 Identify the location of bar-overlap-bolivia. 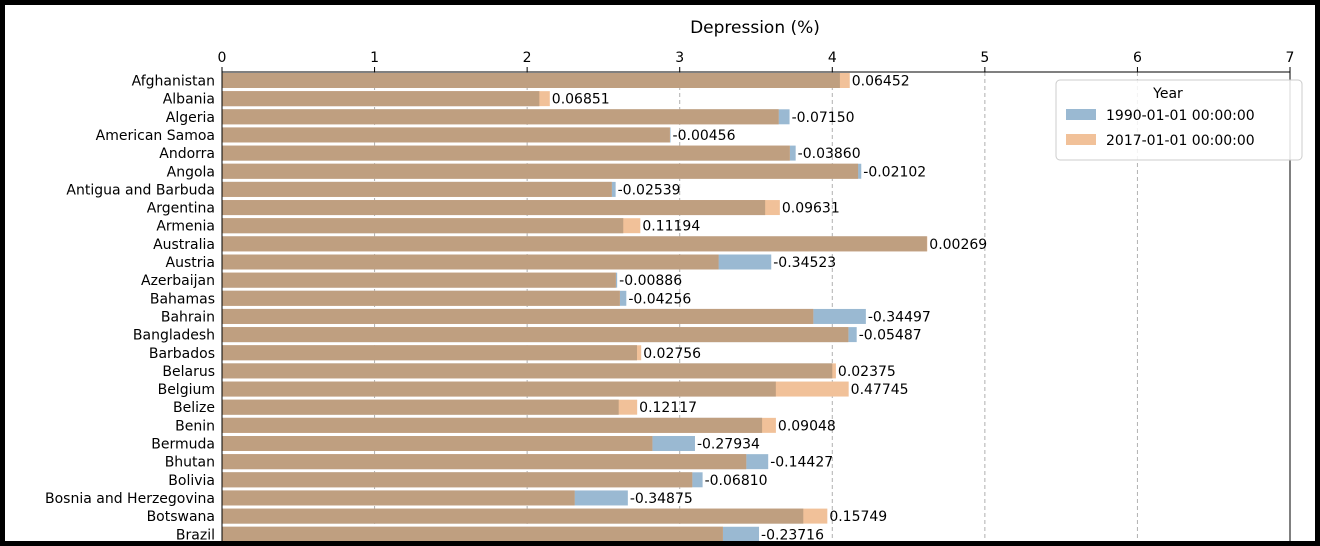
(457, 480).